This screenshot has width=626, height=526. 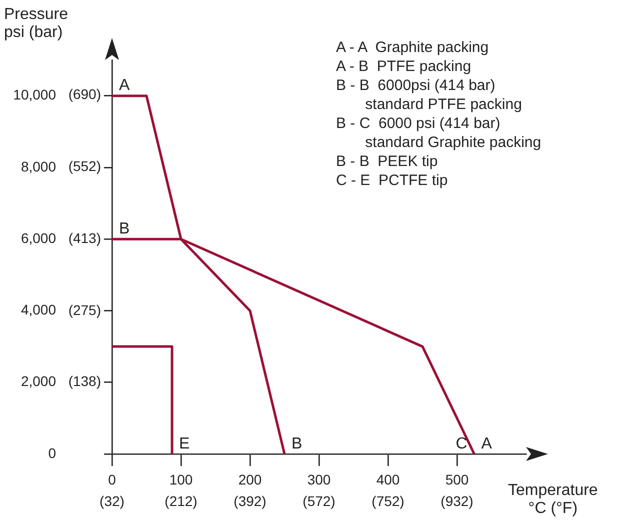 I want to click on y2-tick-label: (275), so click(x=84, y=310).